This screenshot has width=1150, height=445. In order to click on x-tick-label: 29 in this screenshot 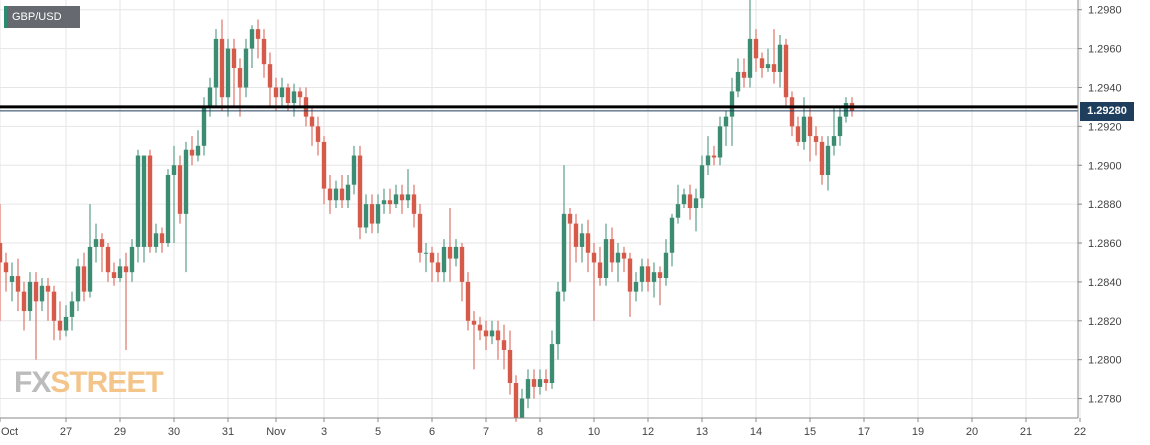, I will do `click(120, 432)`.